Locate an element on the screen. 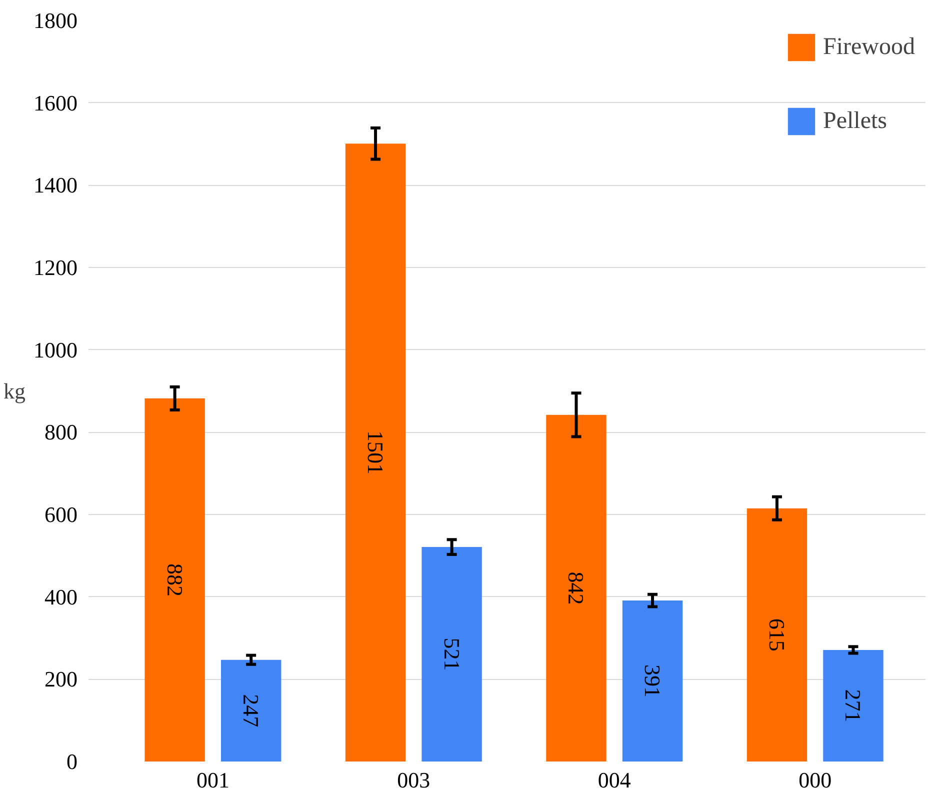 The image size is (933, 794). x-tick-label: 004 is located at coordinates (614, 780).